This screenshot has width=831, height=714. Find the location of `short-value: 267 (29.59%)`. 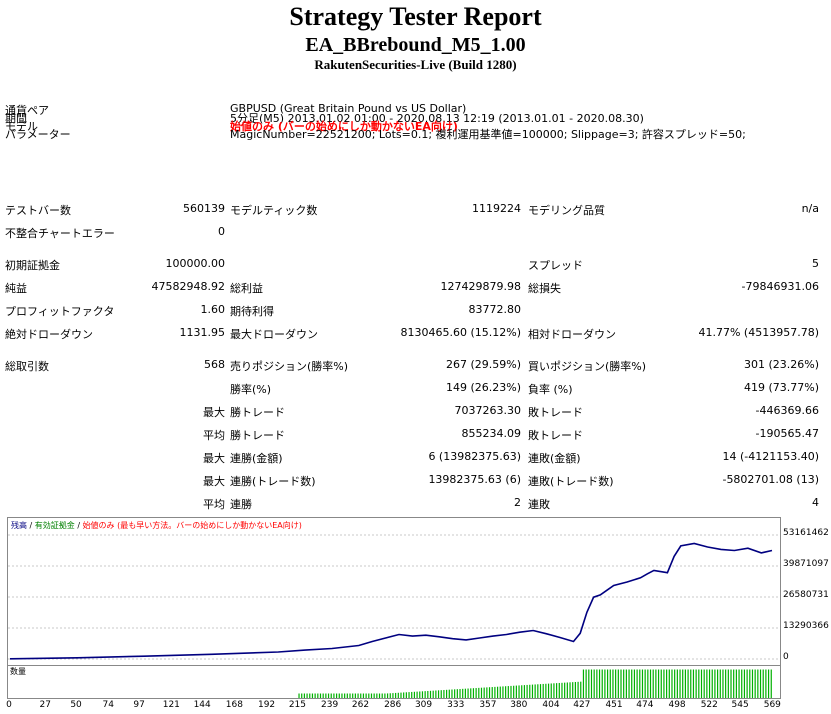

short-value: 267 (29.59%) is located at coordinates (483, 364).